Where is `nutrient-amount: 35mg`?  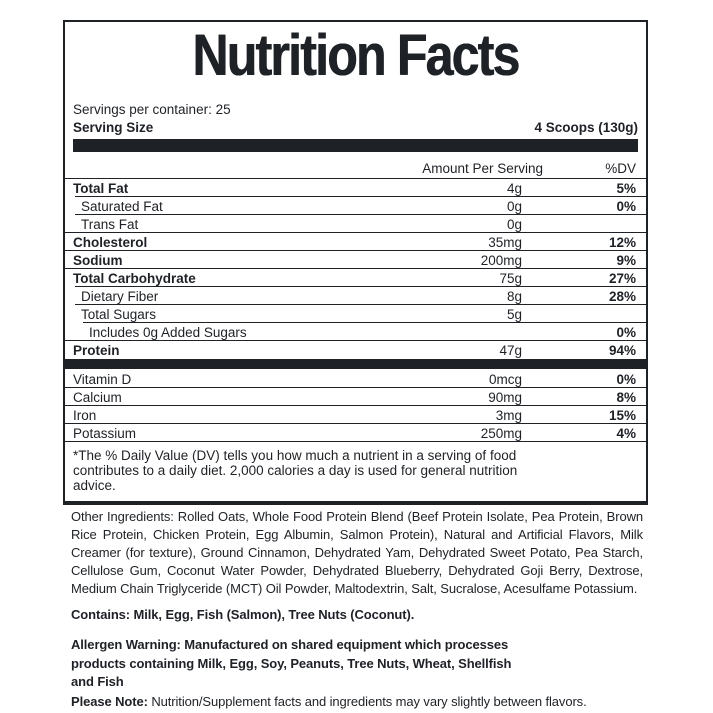
nutrient-amount: 35mg is located at coordinates (505, 242).